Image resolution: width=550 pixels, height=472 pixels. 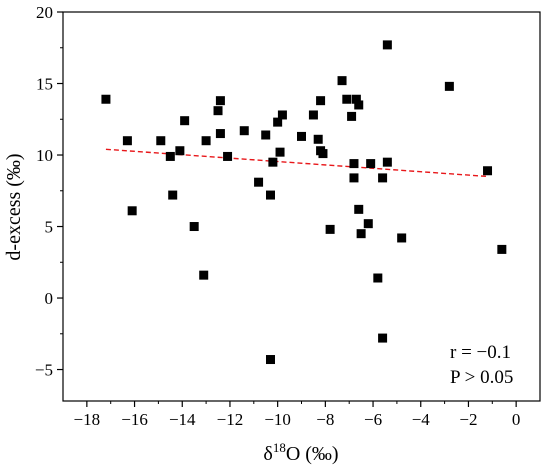 What do you see at coordinates (230, 419) in the screenshot?
I see `x-tick-label: −12` at bounding box center [230, 419].